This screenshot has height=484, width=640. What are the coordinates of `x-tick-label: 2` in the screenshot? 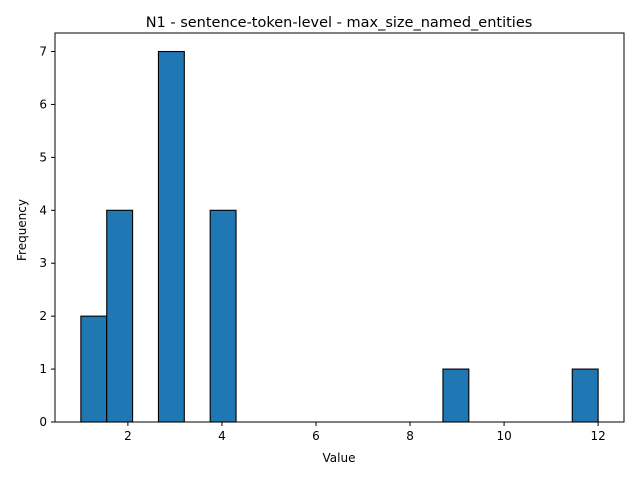 It's located at (128, 436).